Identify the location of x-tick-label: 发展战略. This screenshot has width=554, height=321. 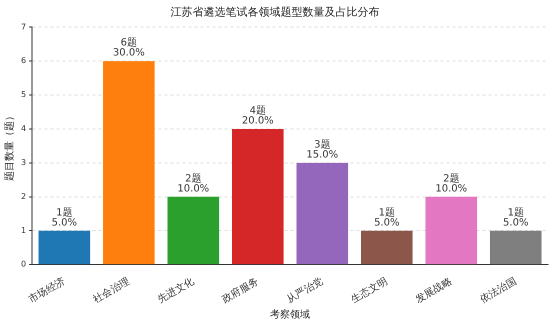
(433, 290).